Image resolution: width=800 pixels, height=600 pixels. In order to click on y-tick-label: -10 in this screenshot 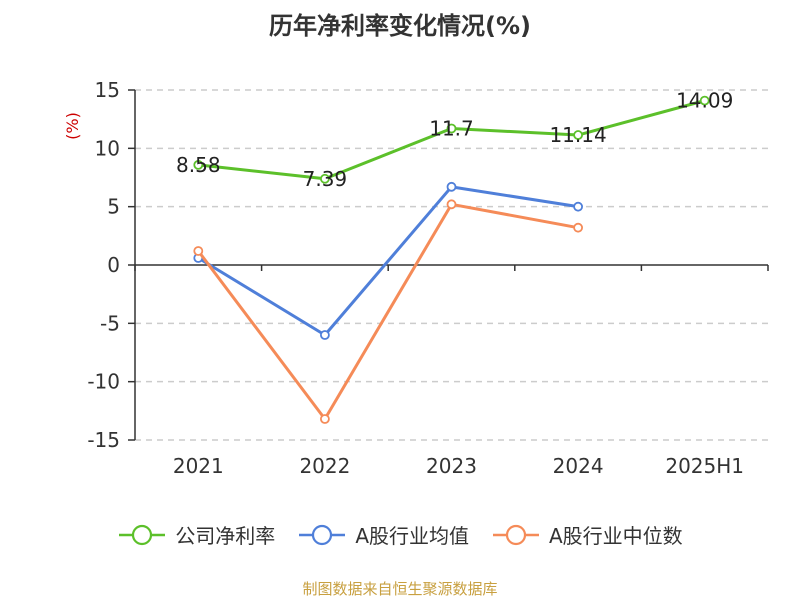, I will do `click(103, 382)`.